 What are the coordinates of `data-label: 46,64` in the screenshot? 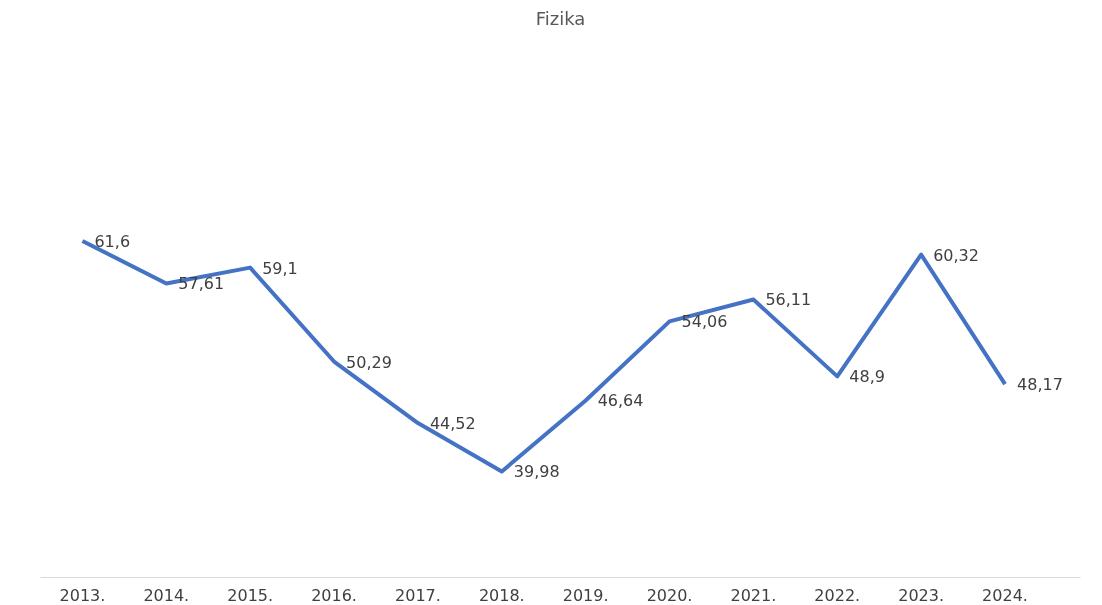 It's located at (620, 401).